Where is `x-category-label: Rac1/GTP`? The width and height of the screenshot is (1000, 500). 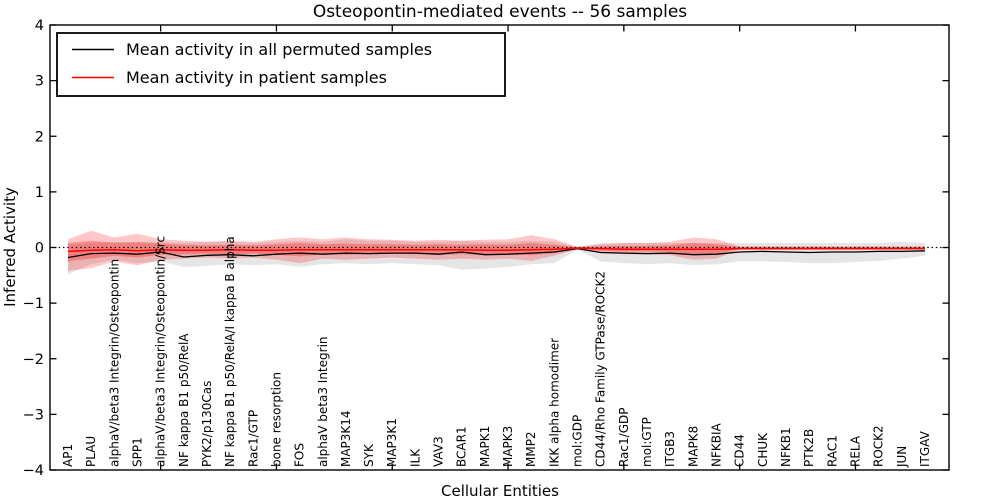 x-category-label: Rac1/GTP is located at coordinates (253, 438).